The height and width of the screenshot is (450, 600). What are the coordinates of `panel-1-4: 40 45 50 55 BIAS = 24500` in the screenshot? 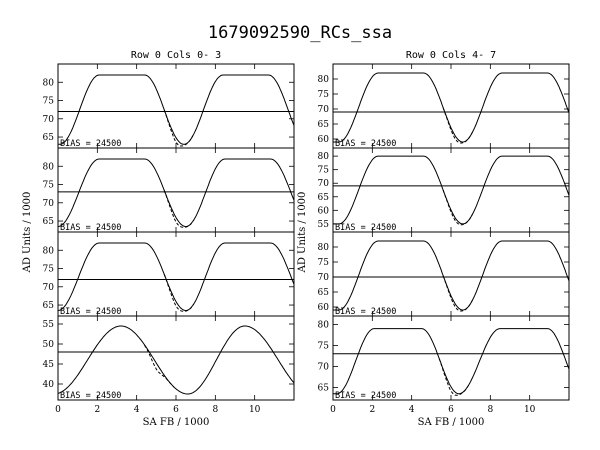 It's located at (169, 358).